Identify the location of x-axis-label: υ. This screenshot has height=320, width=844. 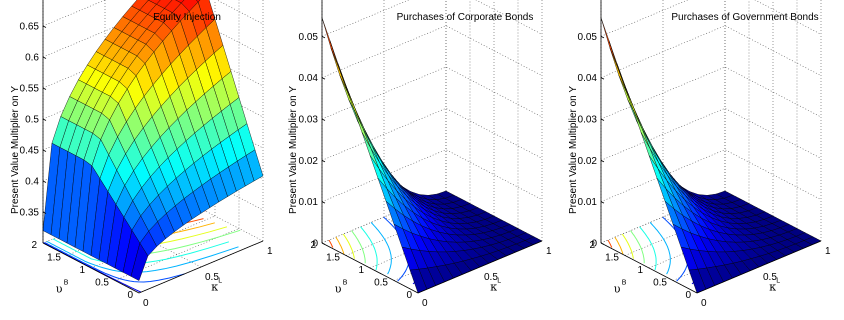
(338, 289).